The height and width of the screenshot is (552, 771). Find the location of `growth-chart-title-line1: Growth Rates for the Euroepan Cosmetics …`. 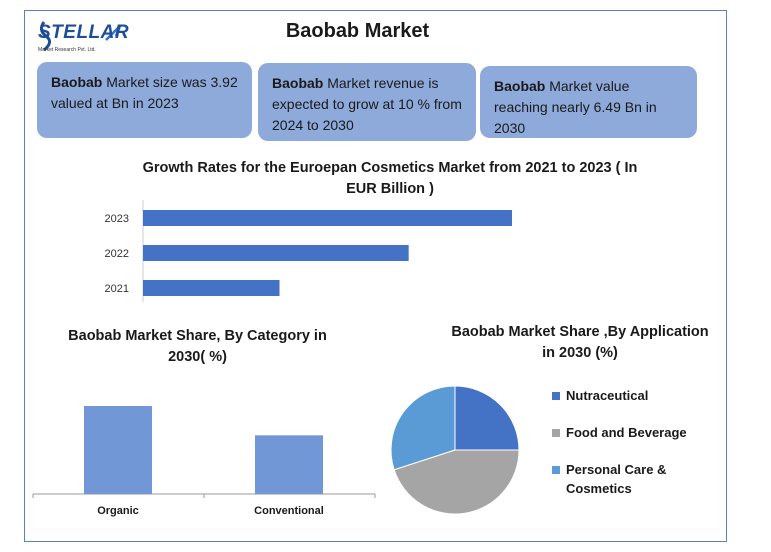

growth-chart-title-line1: Growth Rates for the Euroepan Cosmetics … is located at coordinates (390, 168).